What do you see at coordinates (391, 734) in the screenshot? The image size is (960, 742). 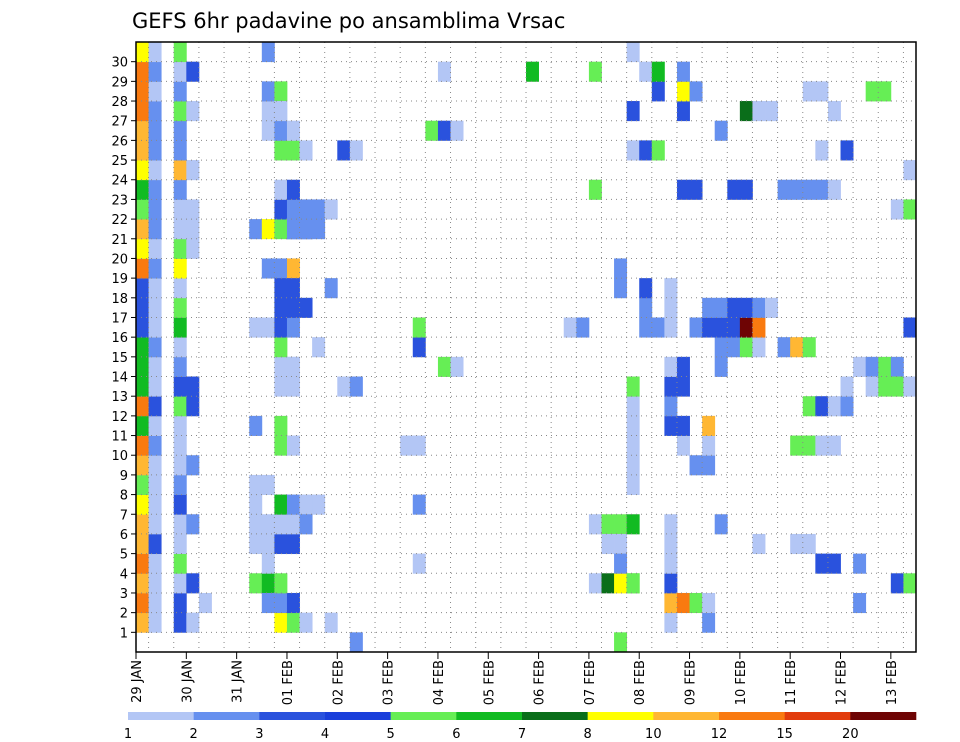 I see `legend-label: 5` at bounding box center [391, 734].